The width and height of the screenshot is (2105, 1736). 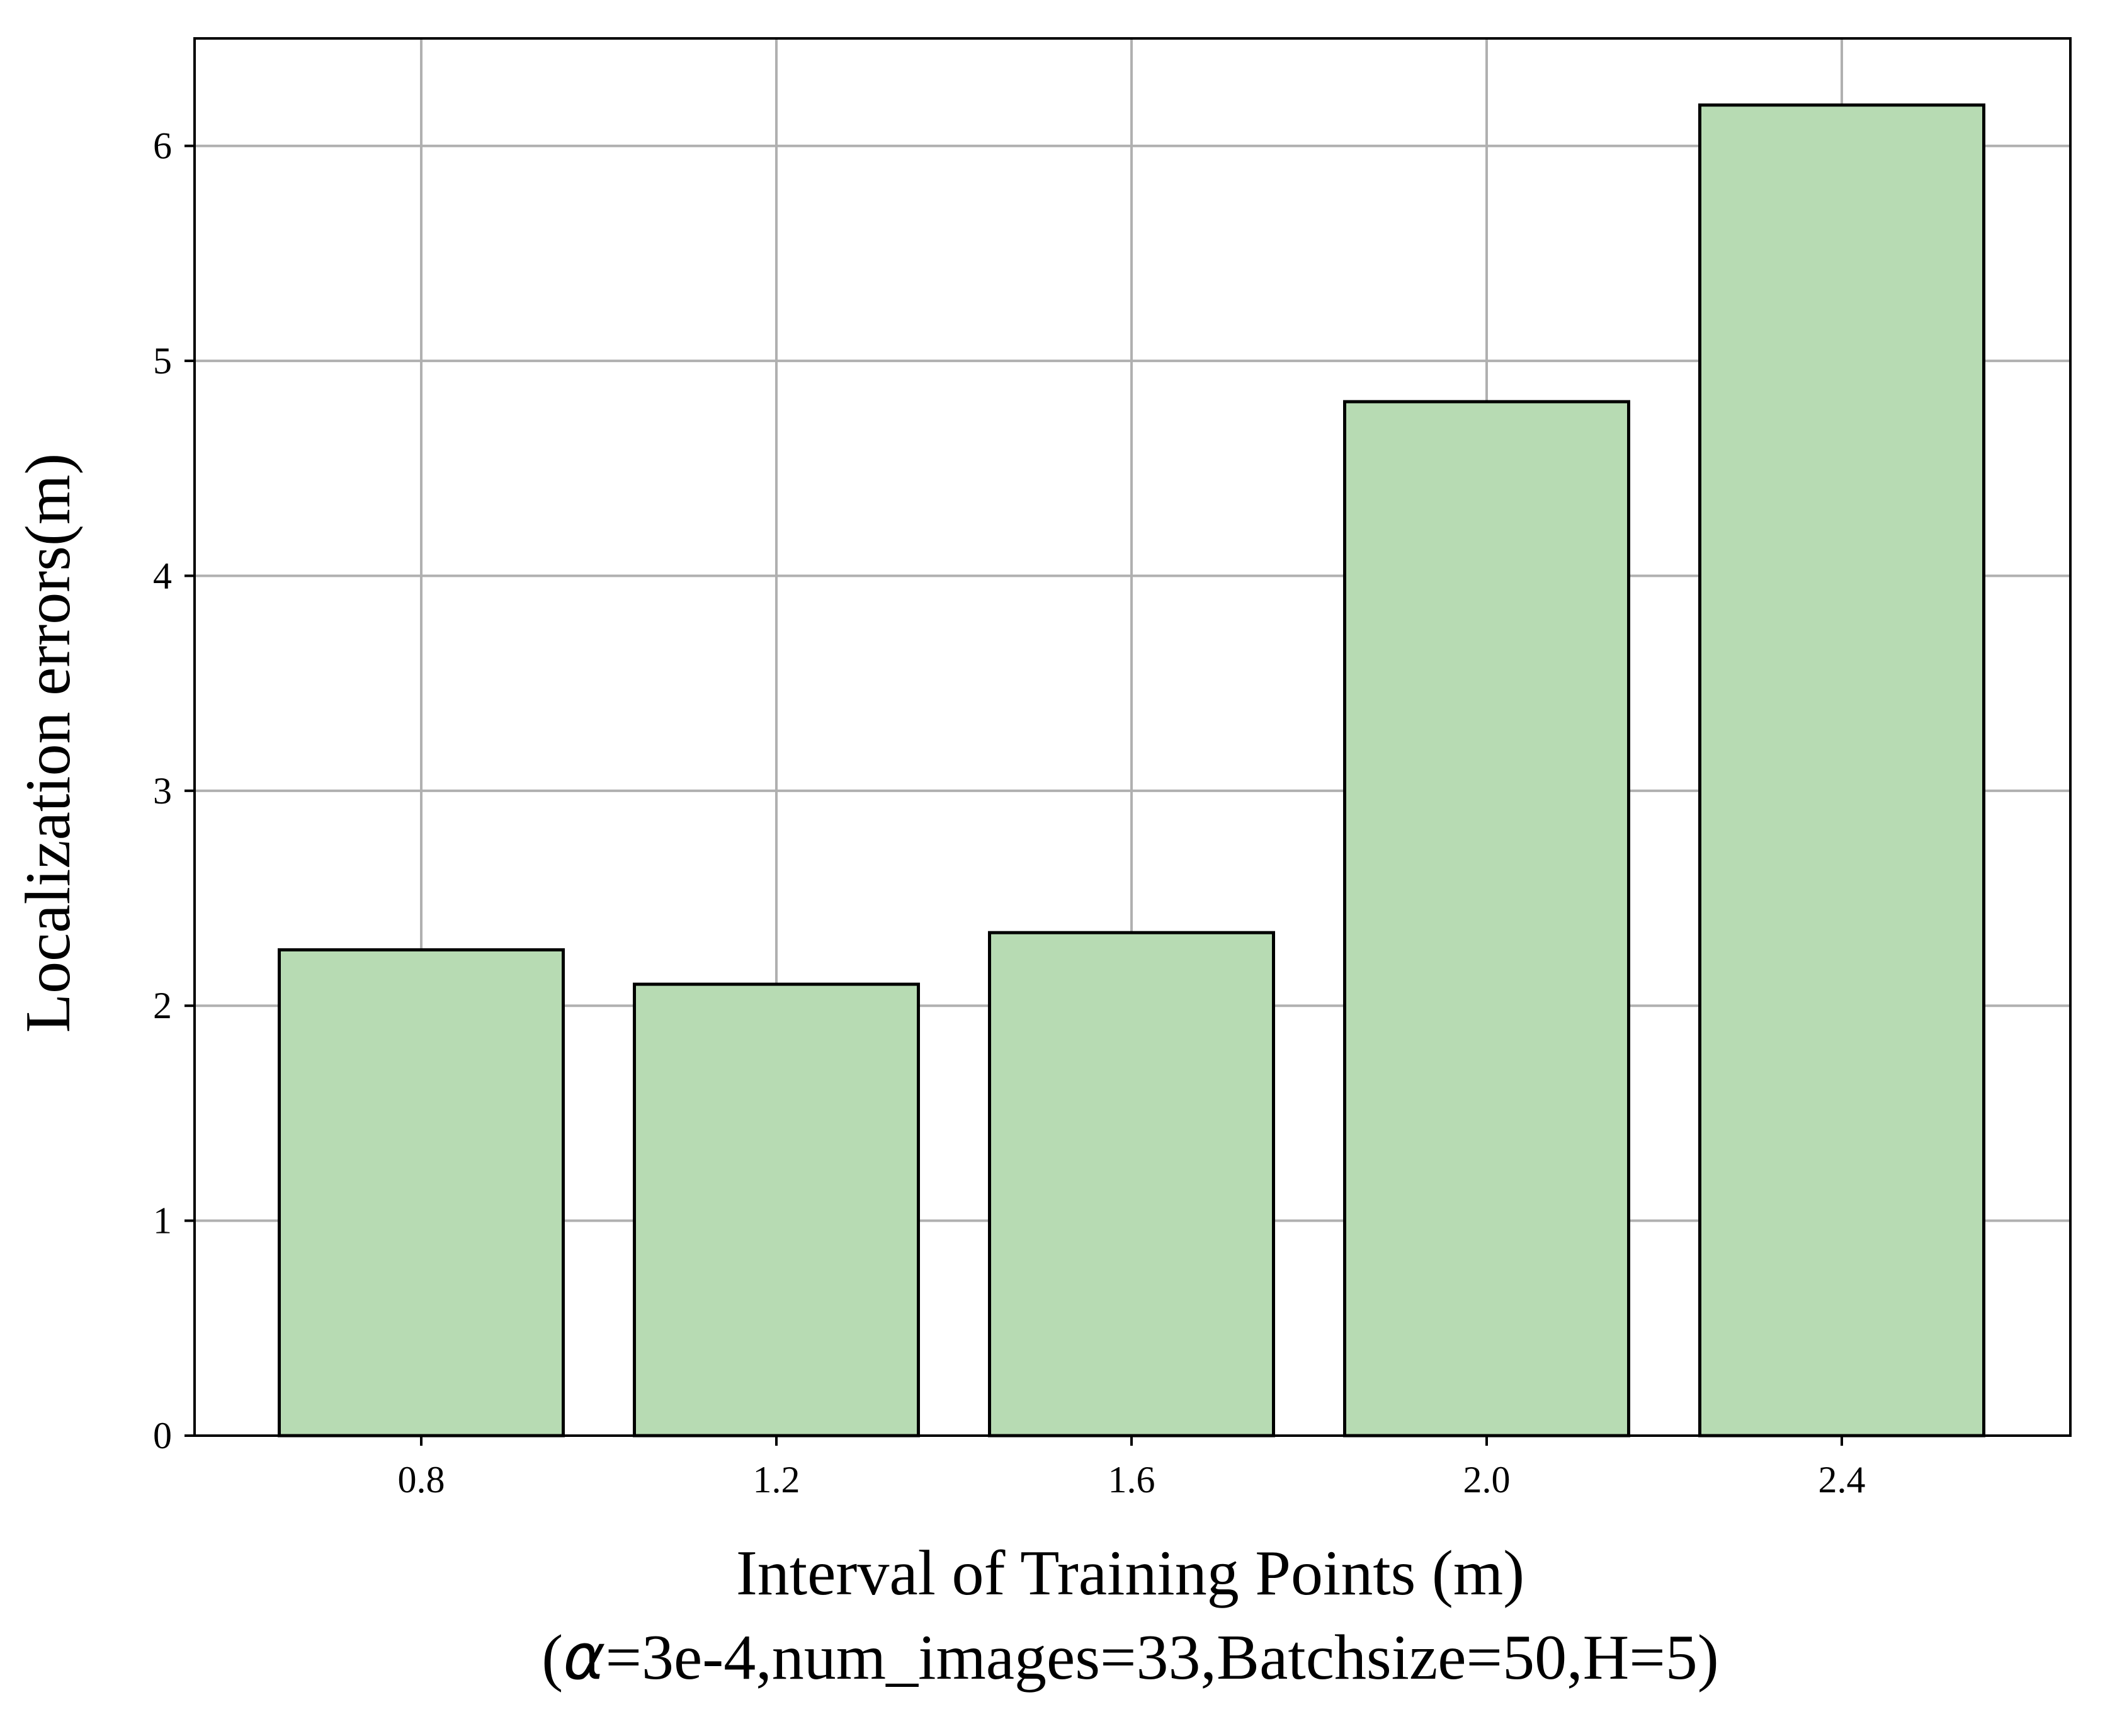 What do you see at coordinates (1487, 1480) in the screenshot?
I see `x-tick-label: 2.0` at bounding box center [1487, 1480].